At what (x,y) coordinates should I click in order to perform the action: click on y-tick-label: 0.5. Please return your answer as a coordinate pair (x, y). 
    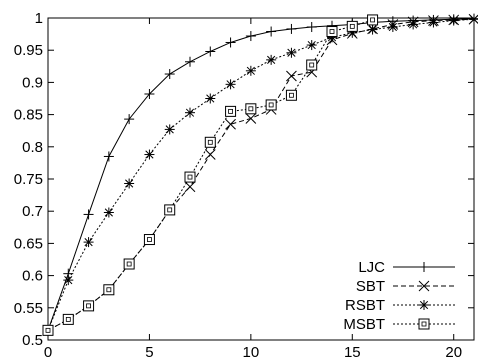
    Looking at the image, I should click on (32, 340).